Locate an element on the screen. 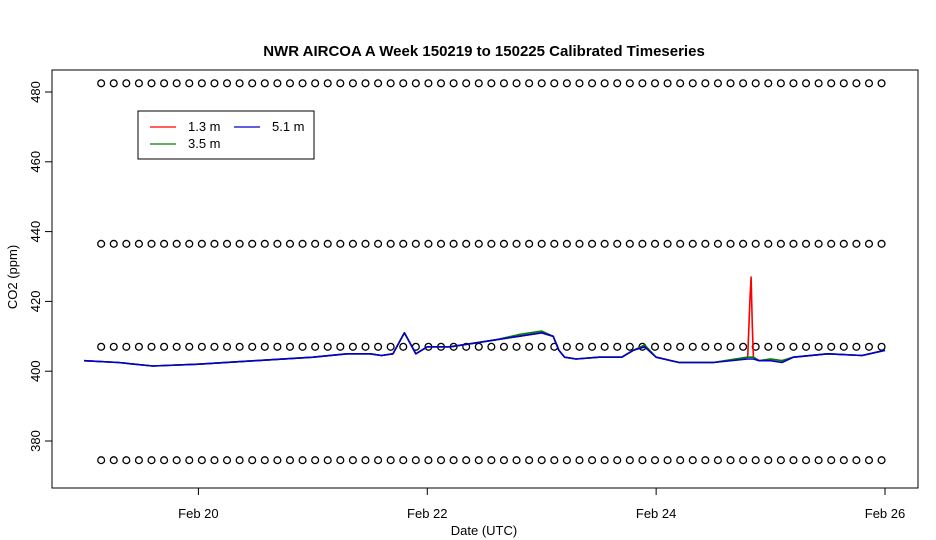 This screenshot has width=936, height=540. x-tick-label: Feb 22 is located at coordinates (427, 513).